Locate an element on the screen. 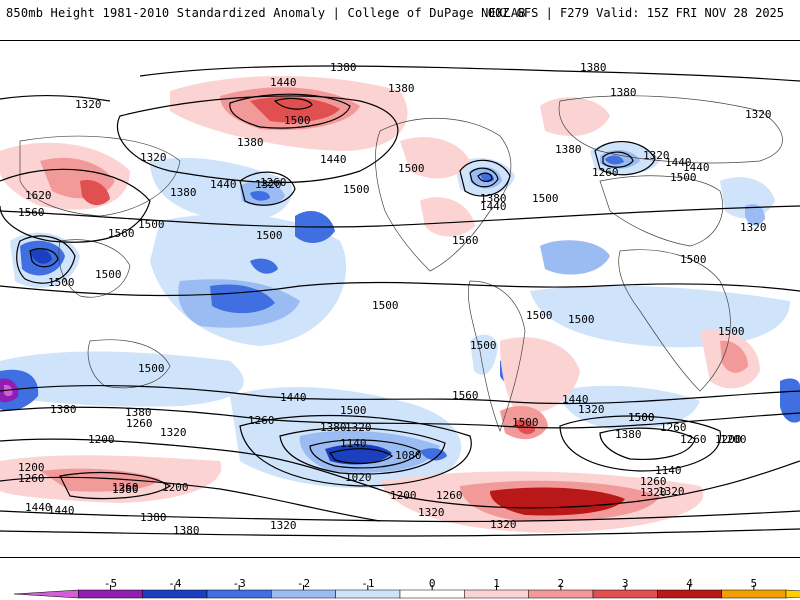 This screenshot has height=600, width=800. colorbar-tick-label: 1 is located at coordinates (496, 583).